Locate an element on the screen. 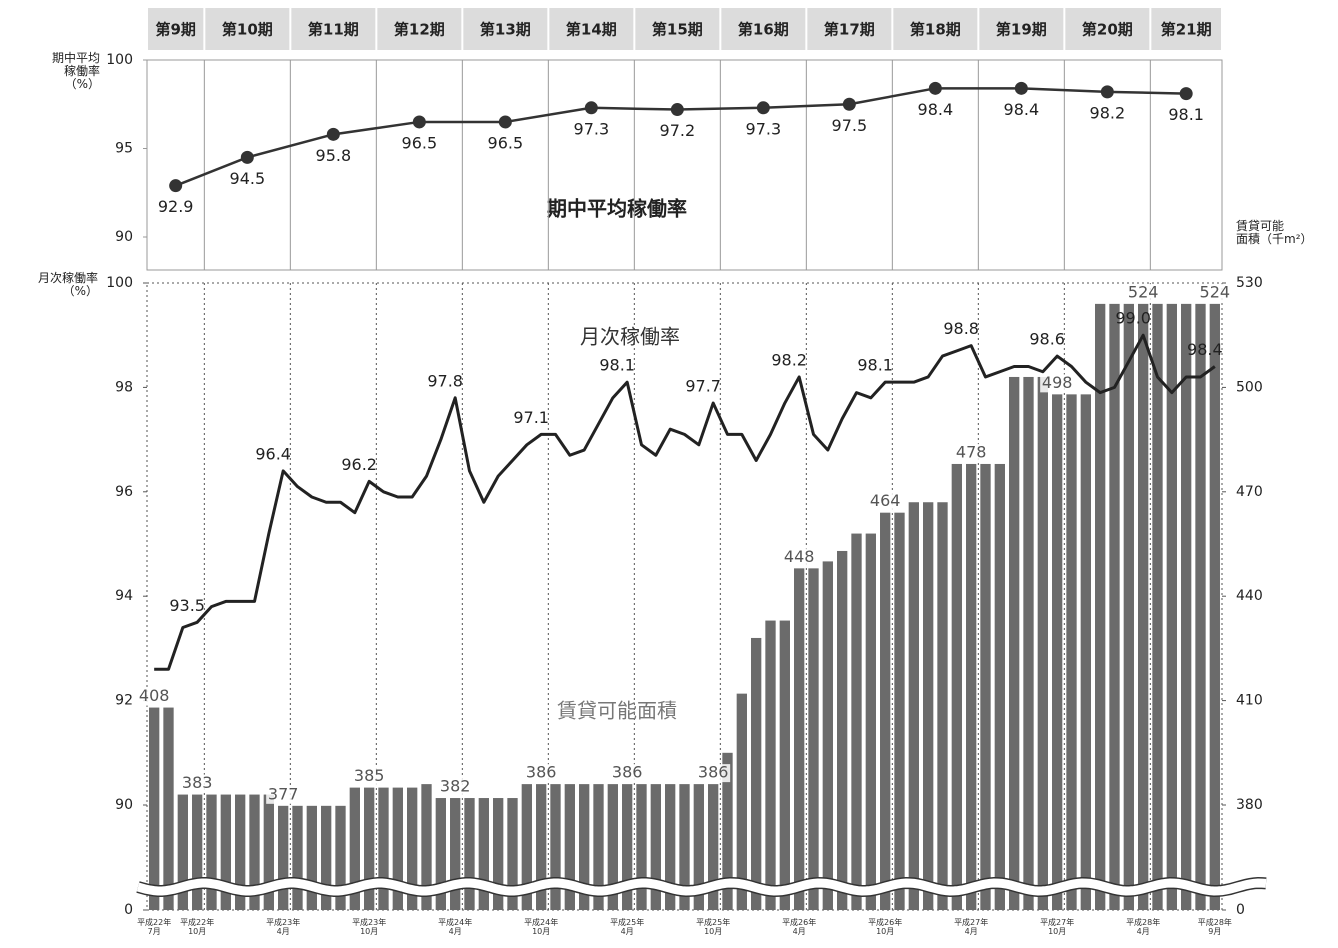 Image resolution: width=1338 pixels, height=948 pixels. line-label: 97.1 is located at coordinates (531, 417).